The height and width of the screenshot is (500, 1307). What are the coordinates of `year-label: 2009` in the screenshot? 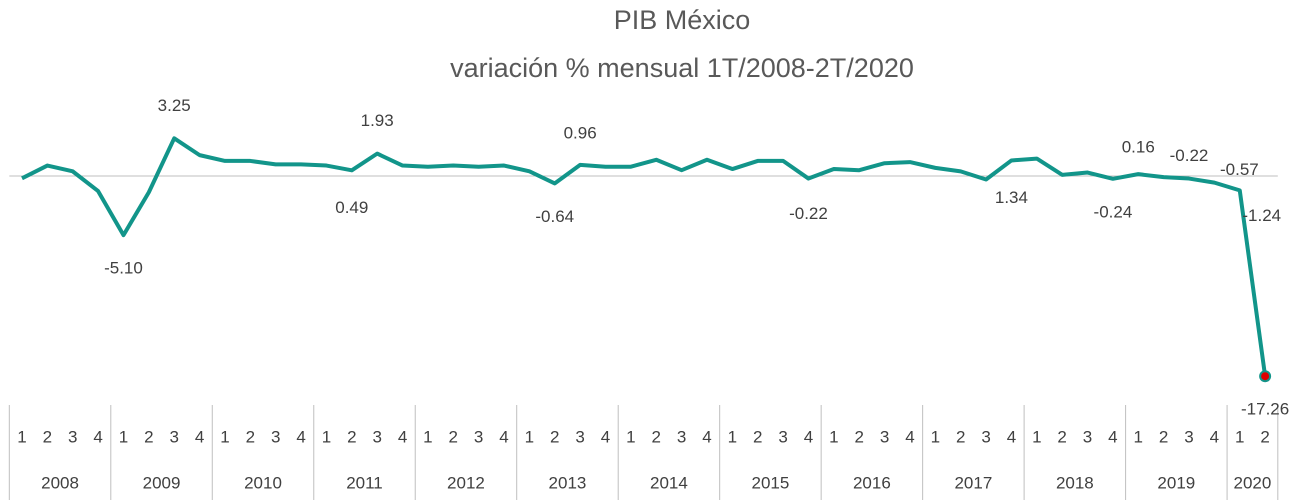 It's located at (162, 482).